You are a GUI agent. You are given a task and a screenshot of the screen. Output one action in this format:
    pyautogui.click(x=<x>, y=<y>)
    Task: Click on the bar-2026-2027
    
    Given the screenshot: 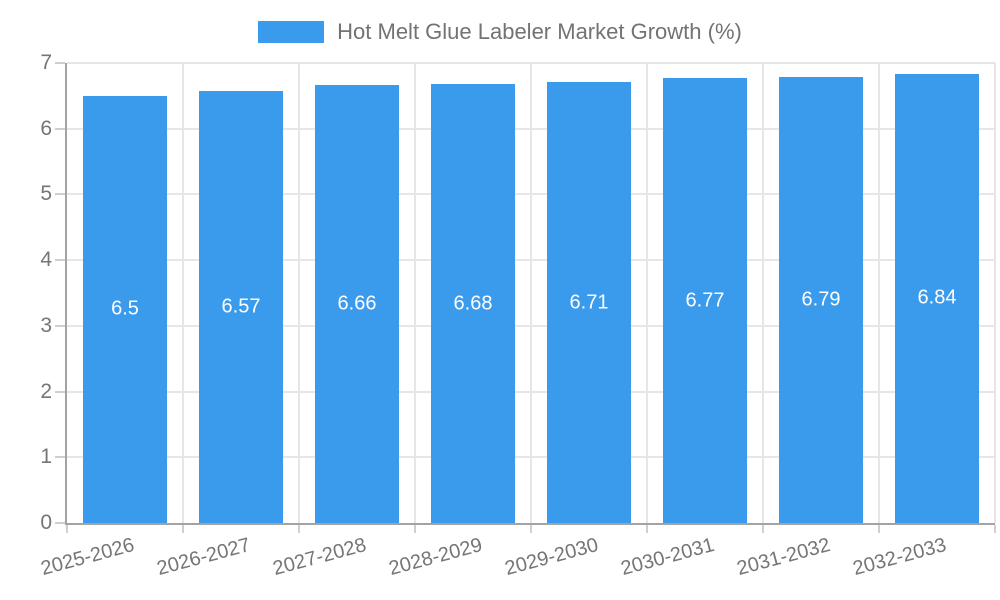 What is the action you would take?
    pyautogui.click(x=241, y=307)
    